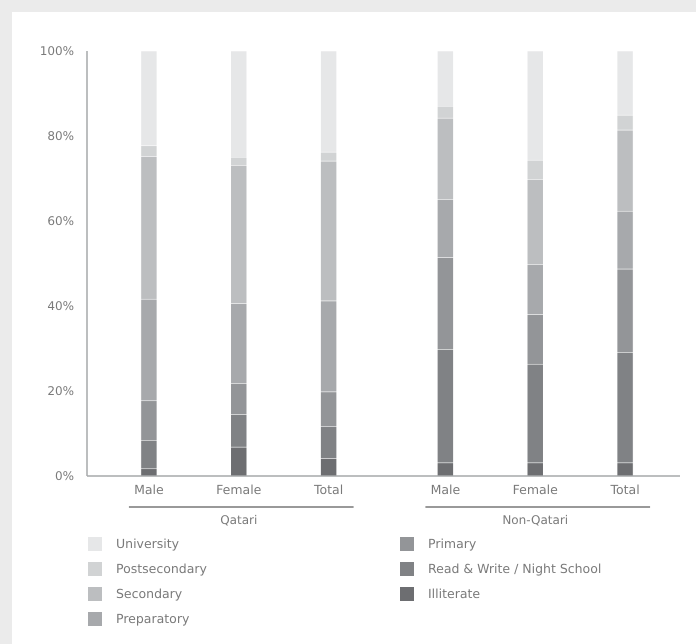 The width and height of the screenshot is (696, 644). What do you see at coordinates (60, 136) in the screenshot?
I see `y-tick-label: 80%` at bounding box center [60, 136].